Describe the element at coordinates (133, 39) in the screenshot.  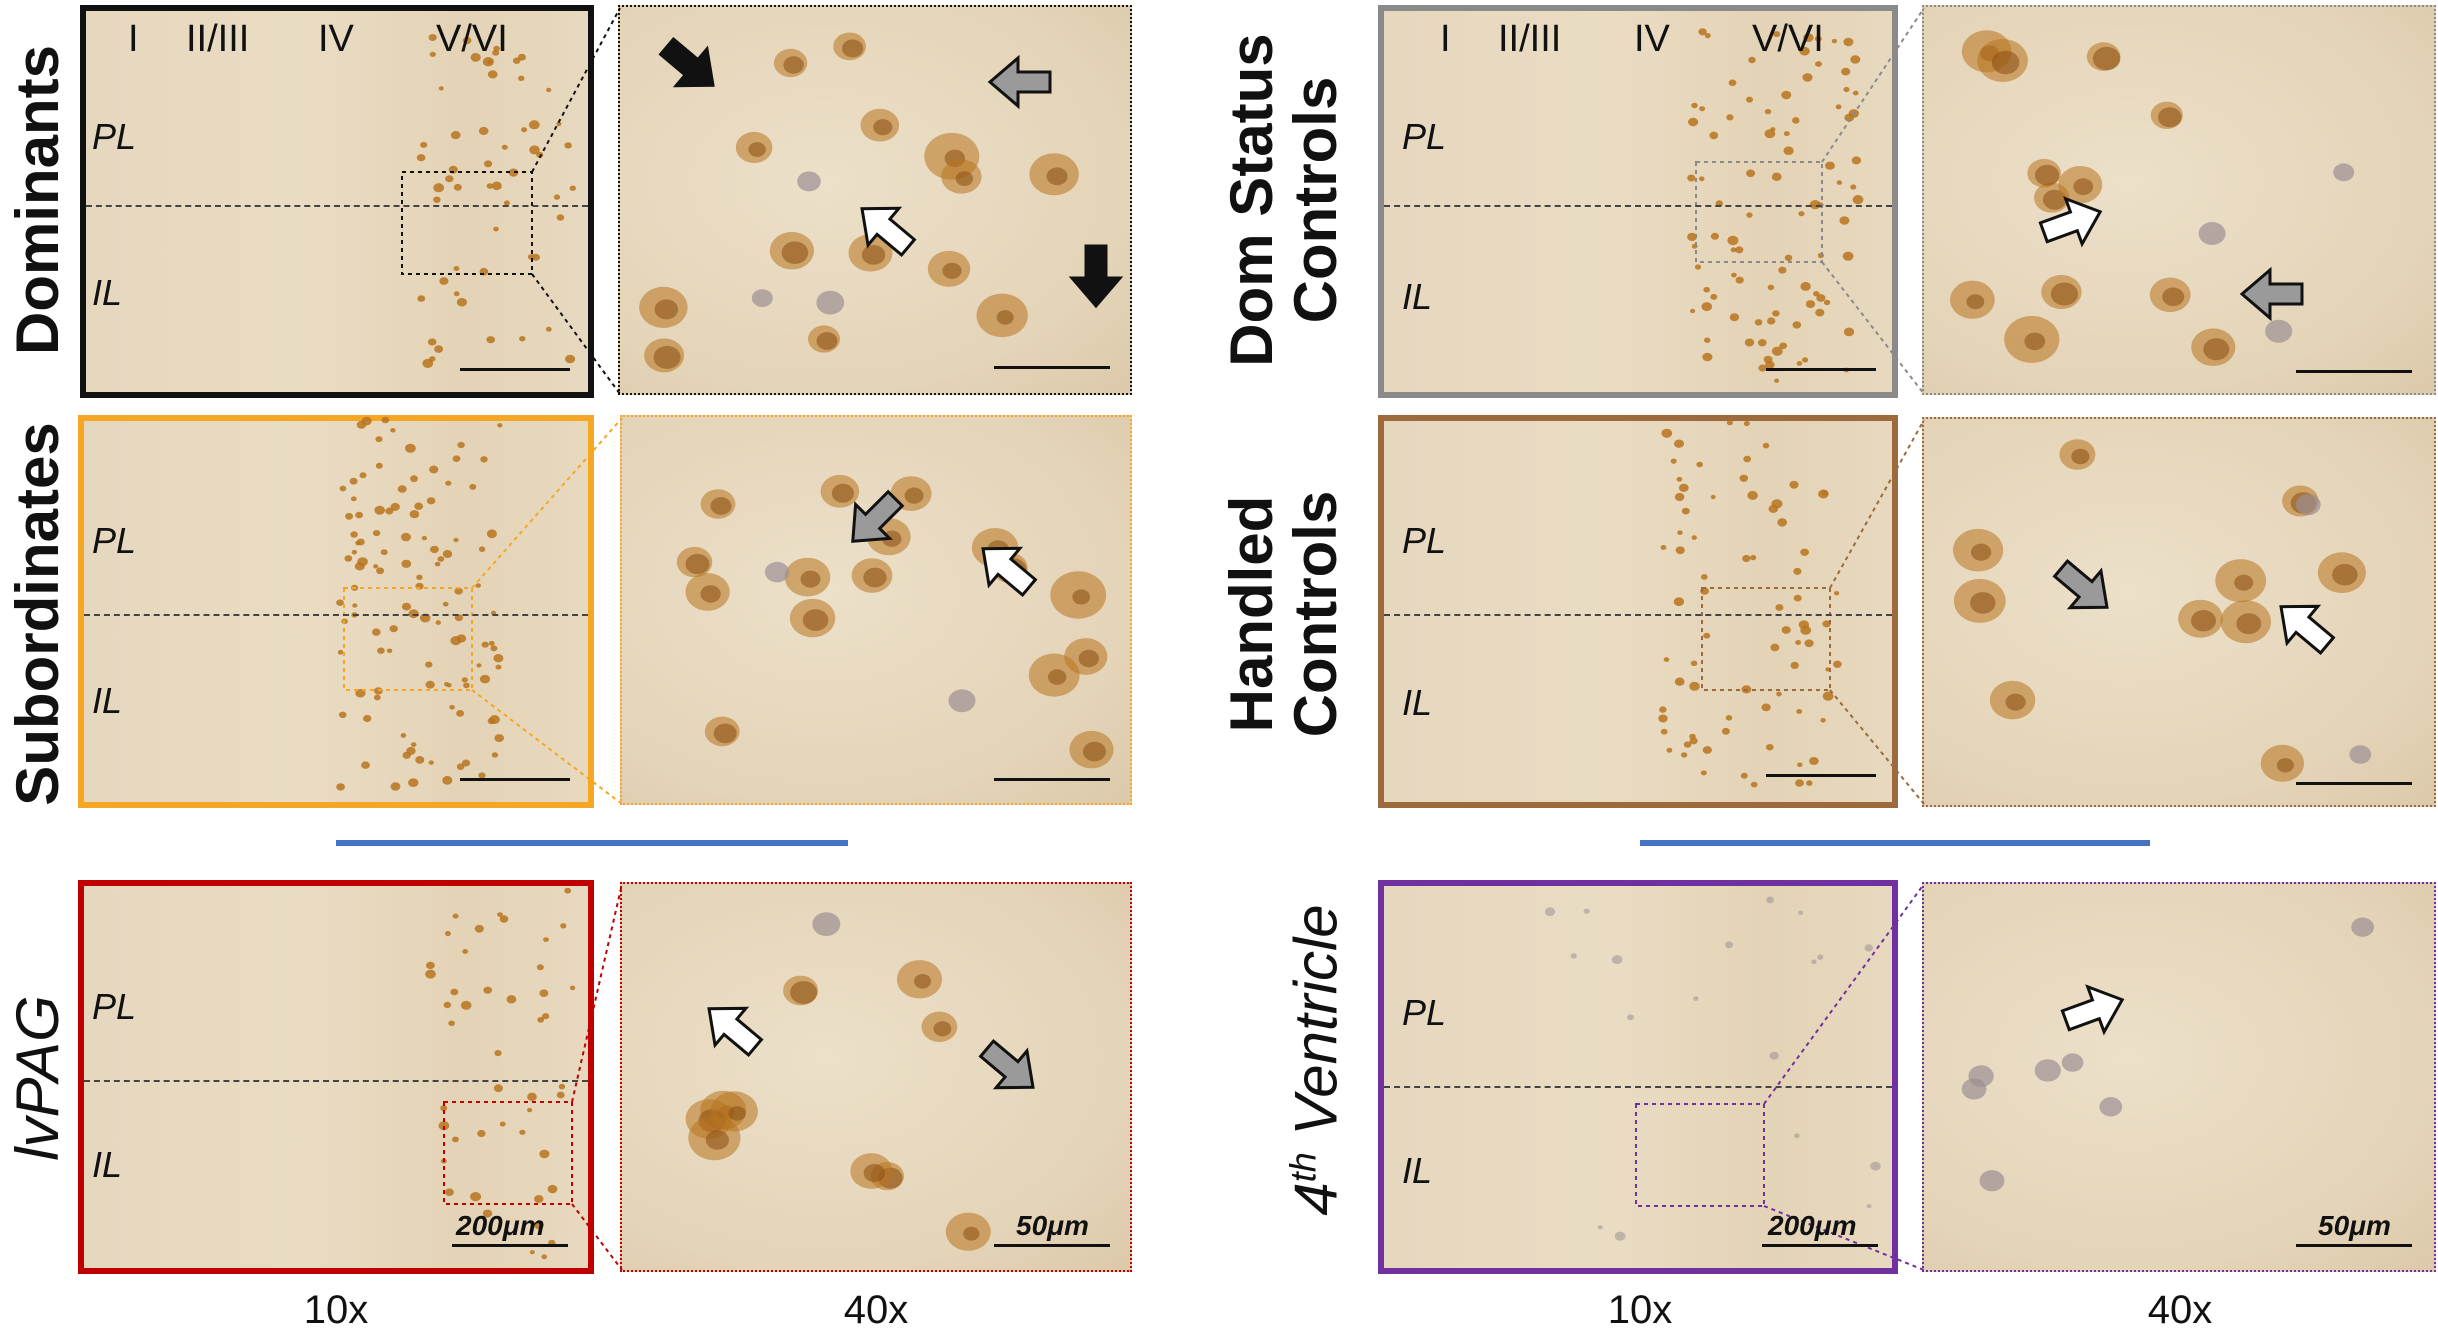
I see `layer-label-i: I` at that location.